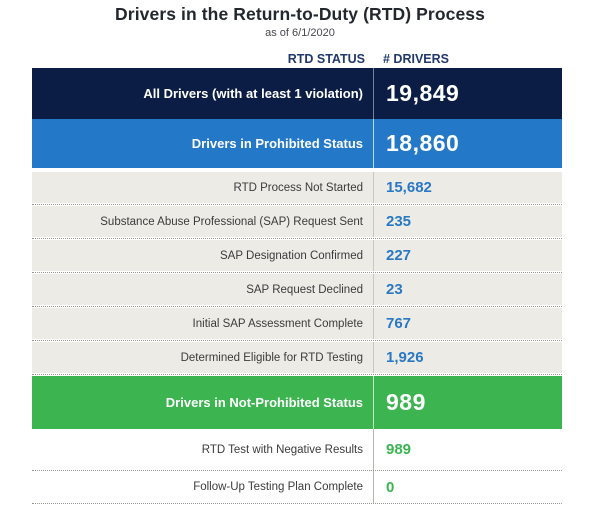 The image size is (600, 515). I want to click on row-status-label: Determined Eligible for RTD Testing, so click(271, 357).